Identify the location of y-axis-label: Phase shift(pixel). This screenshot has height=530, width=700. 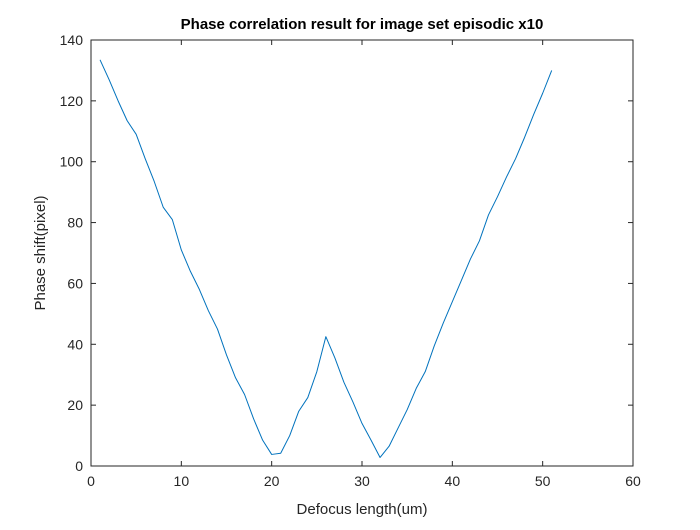
(40, 252).